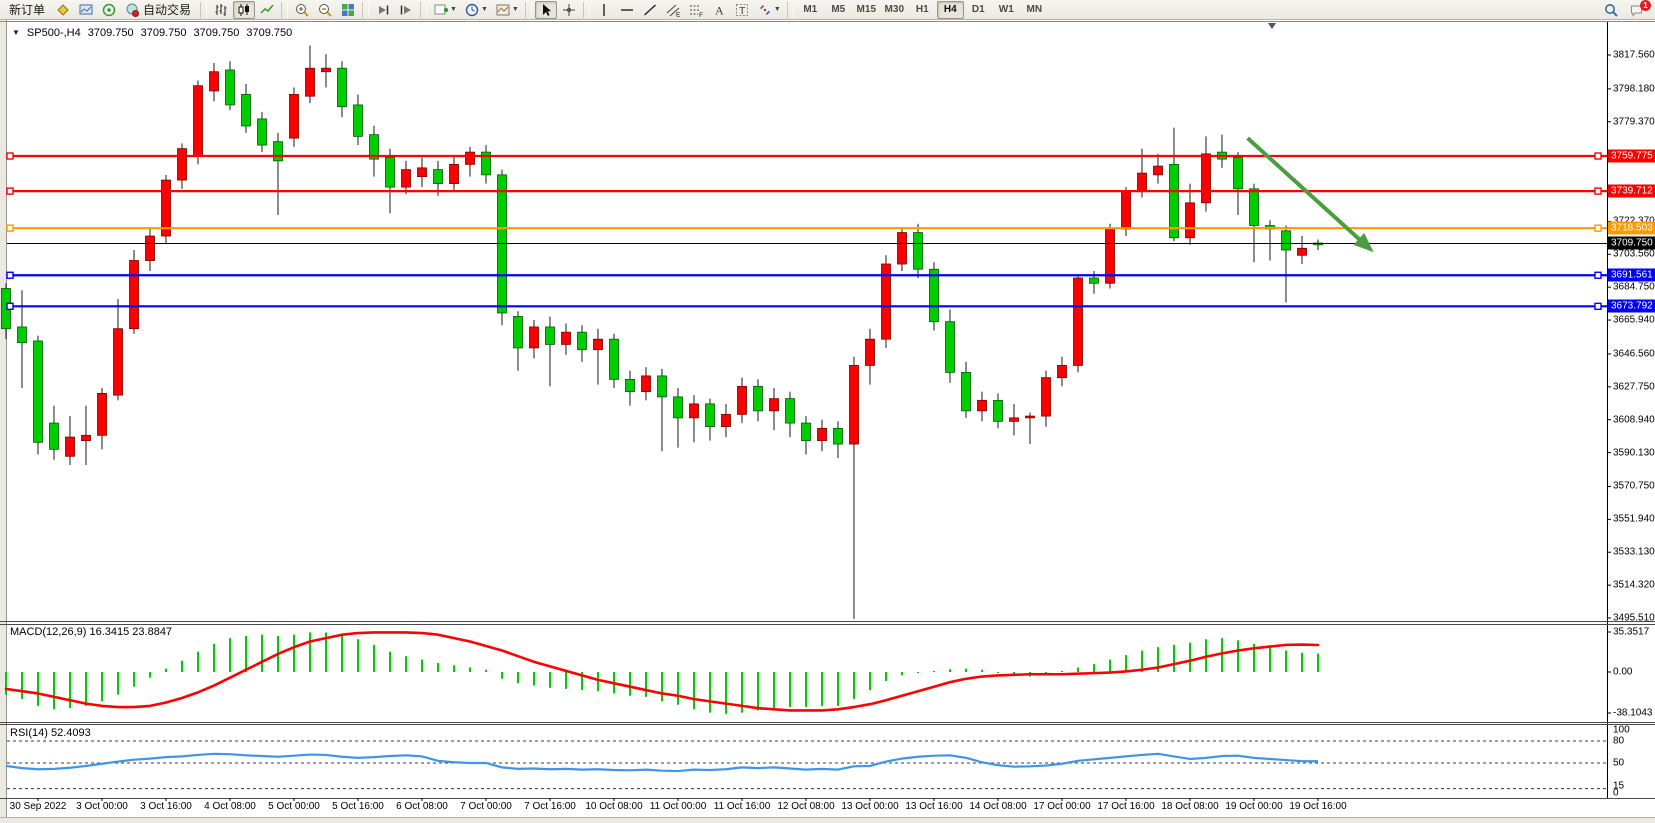 The width and height of the screenshot is (1655, 823). I want to click on horizontal-line-icon, so click(627, 10).